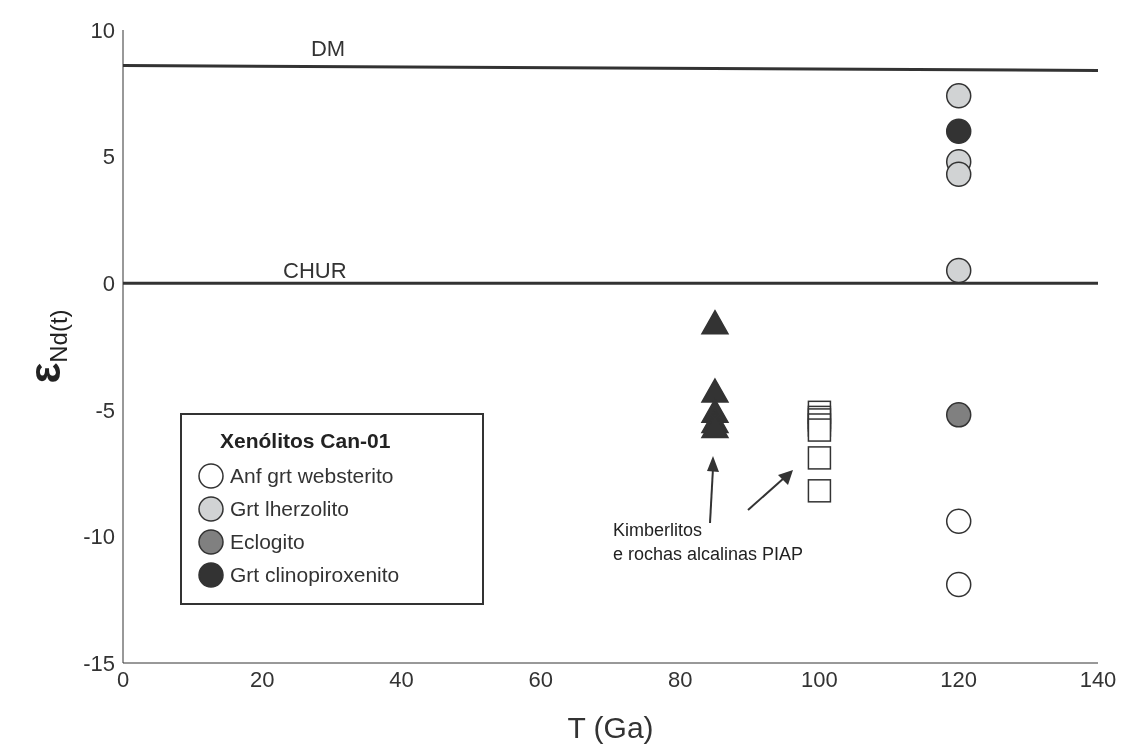  What do you see at coordinates (102, 30) in the screenshot?
I see `y-tick-label: 10` at bounding box center [102, 30].